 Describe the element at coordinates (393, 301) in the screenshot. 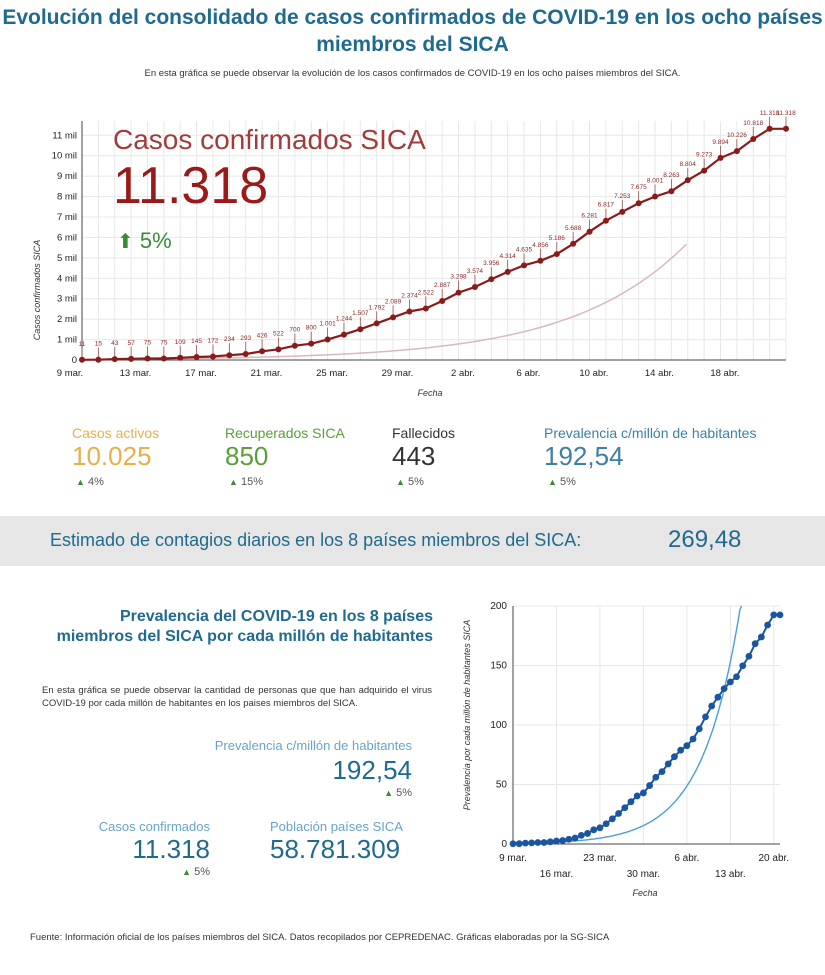

I see `data-label: 2.089` at that location.